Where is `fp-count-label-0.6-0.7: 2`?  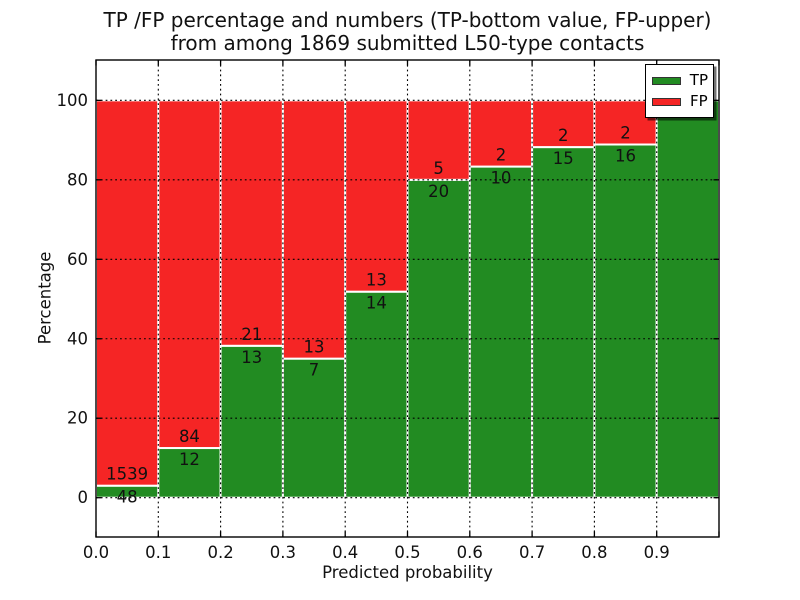 fp-count-label-0.6-0.7: 2 is located at coordinates (501, 155).